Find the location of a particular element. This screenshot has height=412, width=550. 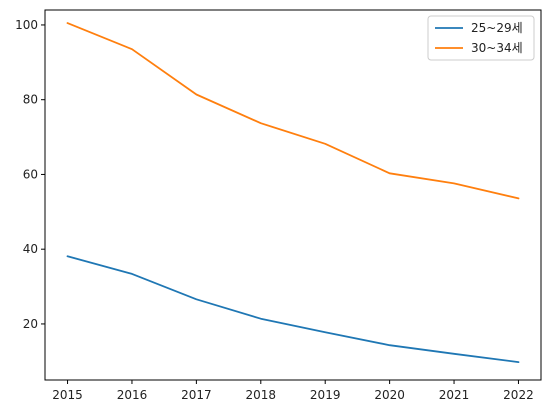

y-tick-label: 60 is located at coordinates (30, 174).